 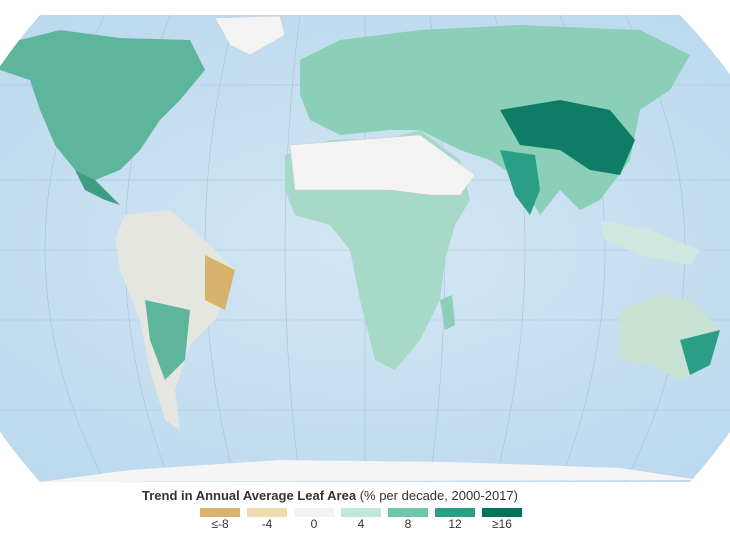 What do you see at coordinates (102, 105) in the screenshot?
I see `north-america` at bounding box center [102, 105].